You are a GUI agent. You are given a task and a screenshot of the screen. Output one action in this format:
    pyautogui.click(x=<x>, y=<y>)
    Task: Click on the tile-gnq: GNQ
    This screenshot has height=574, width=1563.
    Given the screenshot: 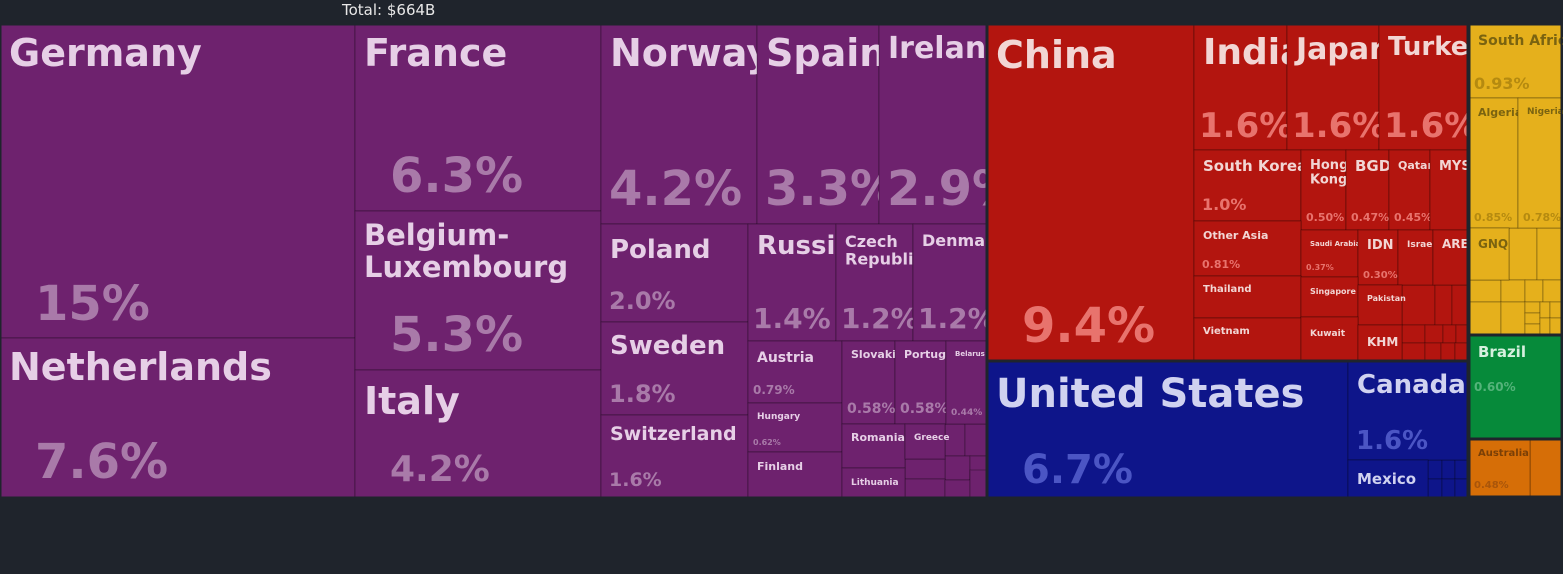 What is the action you would take?
    pyautogui.click(x=1489, y=254)
    